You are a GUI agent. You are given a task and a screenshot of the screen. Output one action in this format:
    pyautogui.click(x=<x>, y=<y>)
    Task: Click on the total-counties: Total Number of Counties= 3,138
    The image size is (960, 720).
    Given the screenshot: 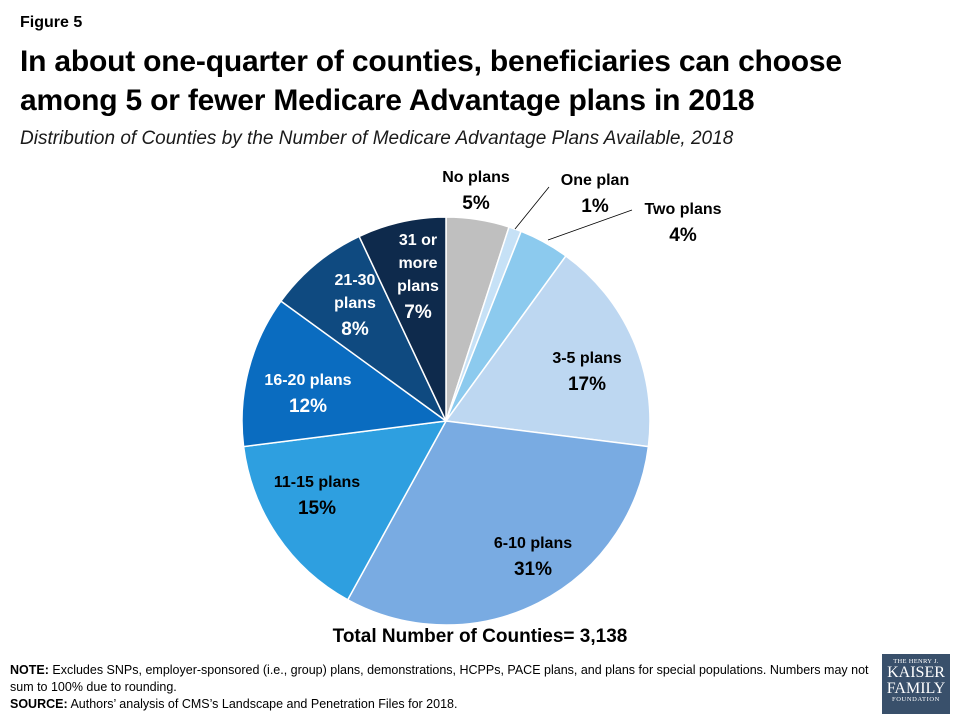 What is the action you would take?
    pyautogui.click(x=480, y=636)
    